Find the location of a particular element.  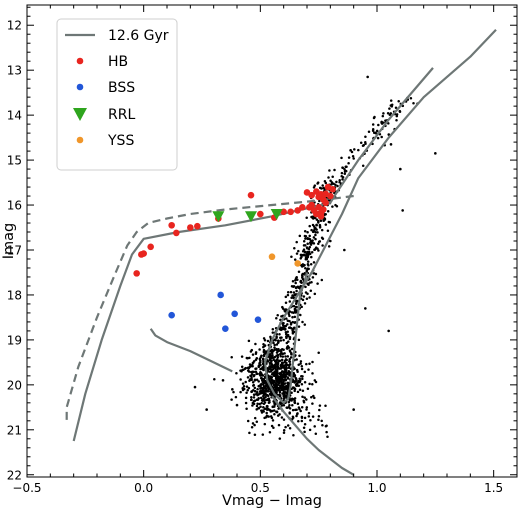

legend-label: HB is located at coordinates (118, 62).